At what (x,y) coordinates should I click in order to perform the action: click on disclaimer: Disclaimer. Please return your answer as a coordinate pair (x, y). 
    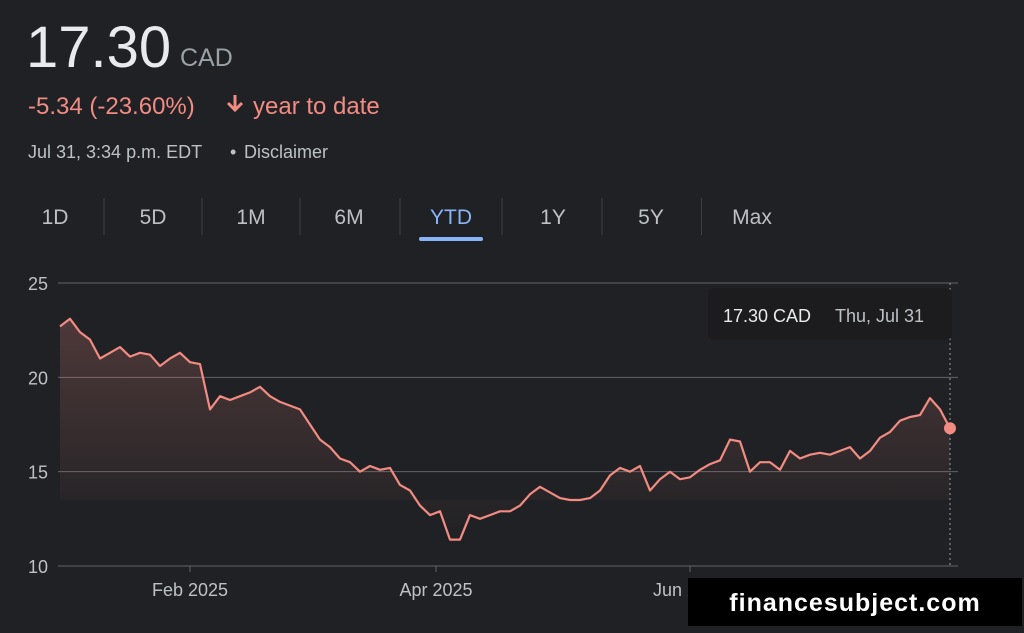
    Looking at the image, I should click on (286, 152).